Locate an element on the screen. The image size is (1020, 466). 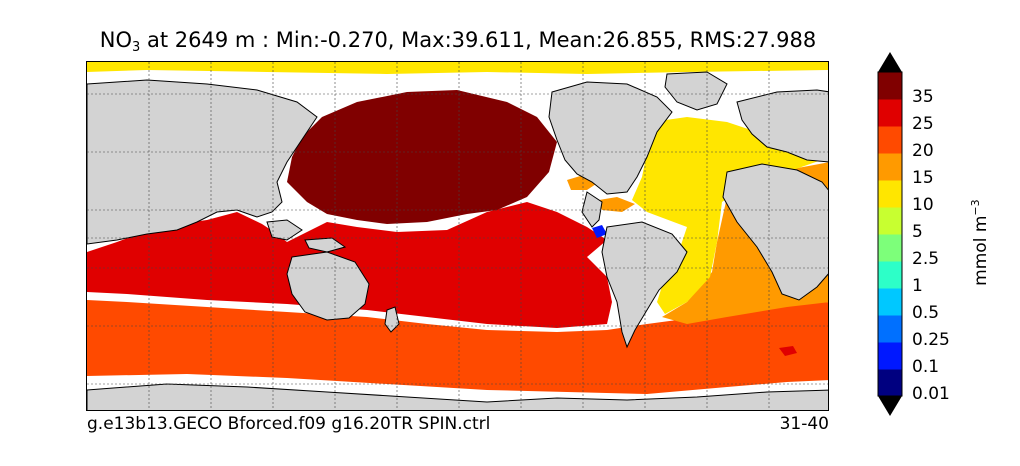
colorbar-extend-min is located at coordinates (890, 406).